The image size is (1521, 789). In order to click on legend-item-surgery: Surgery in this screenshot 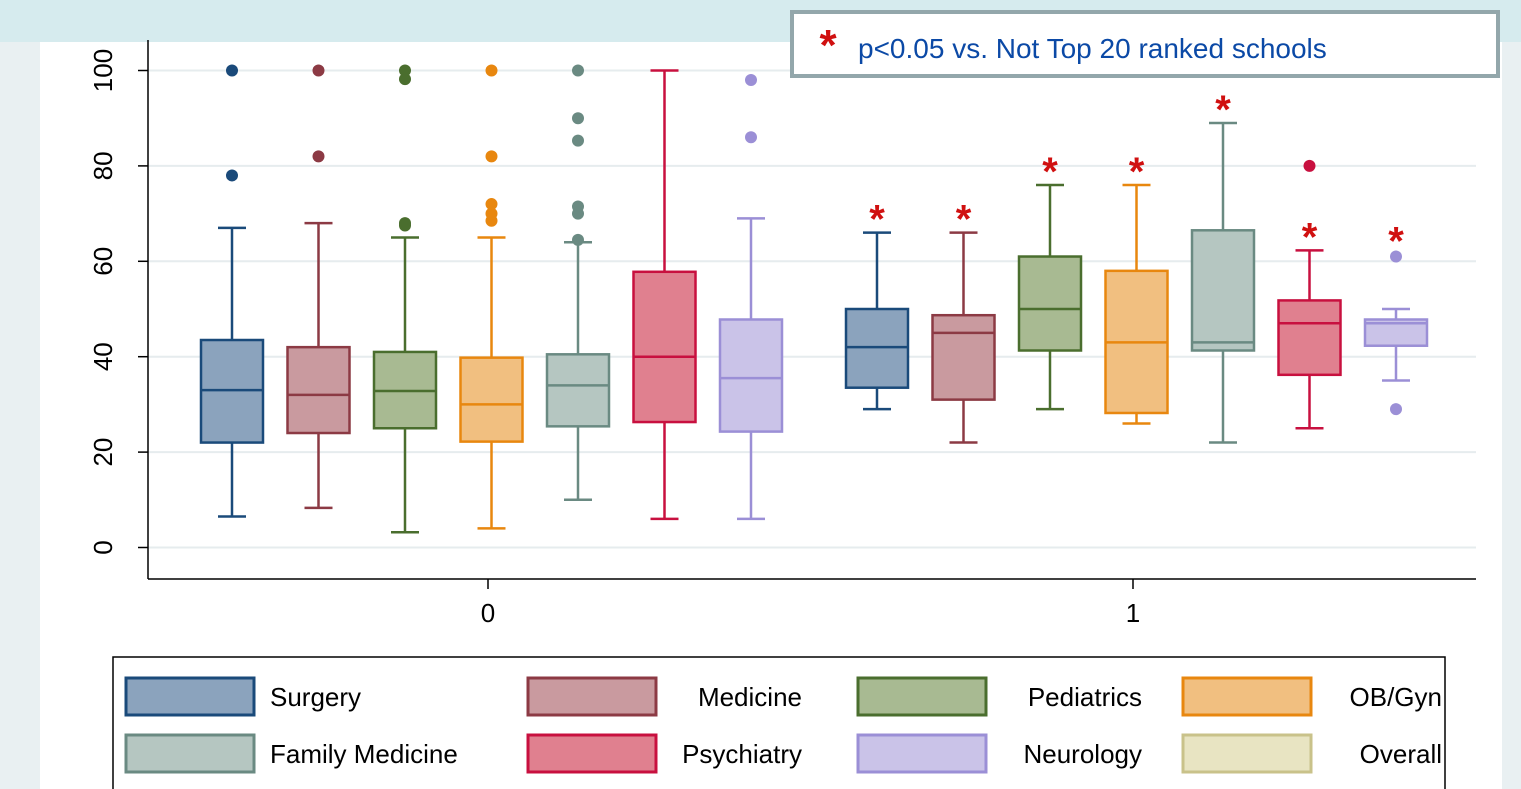, I will do `click(242, 696)`.